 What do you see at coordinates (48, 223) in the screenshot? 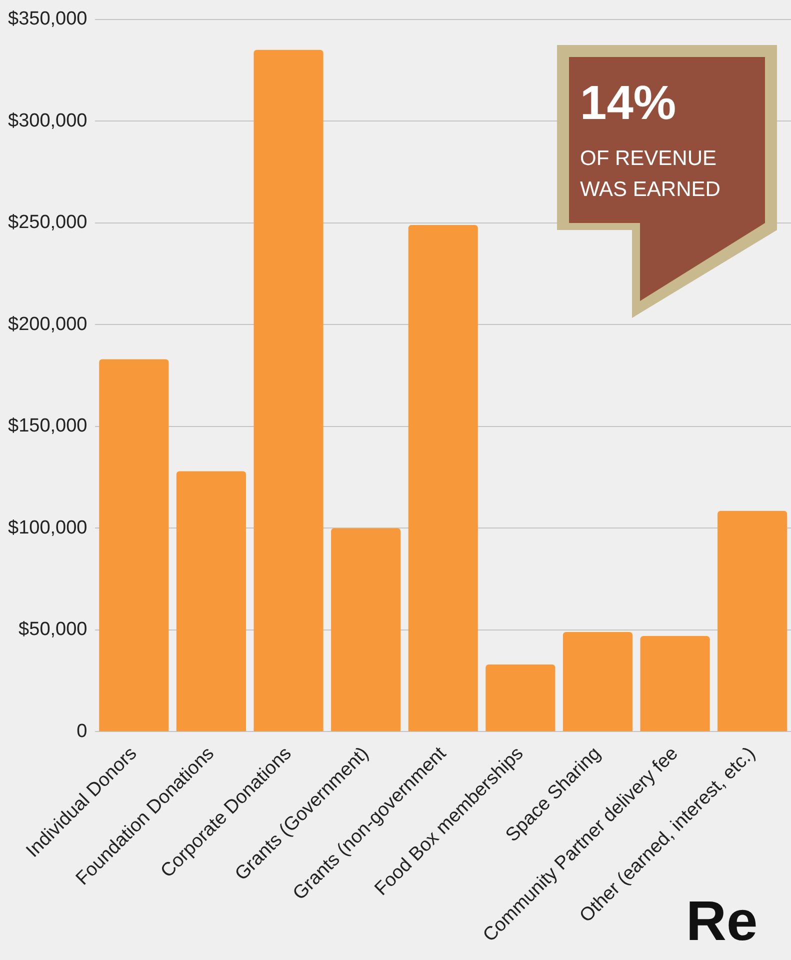
I see `y-tick-label: $250,000` at bounding box center [48, 223].